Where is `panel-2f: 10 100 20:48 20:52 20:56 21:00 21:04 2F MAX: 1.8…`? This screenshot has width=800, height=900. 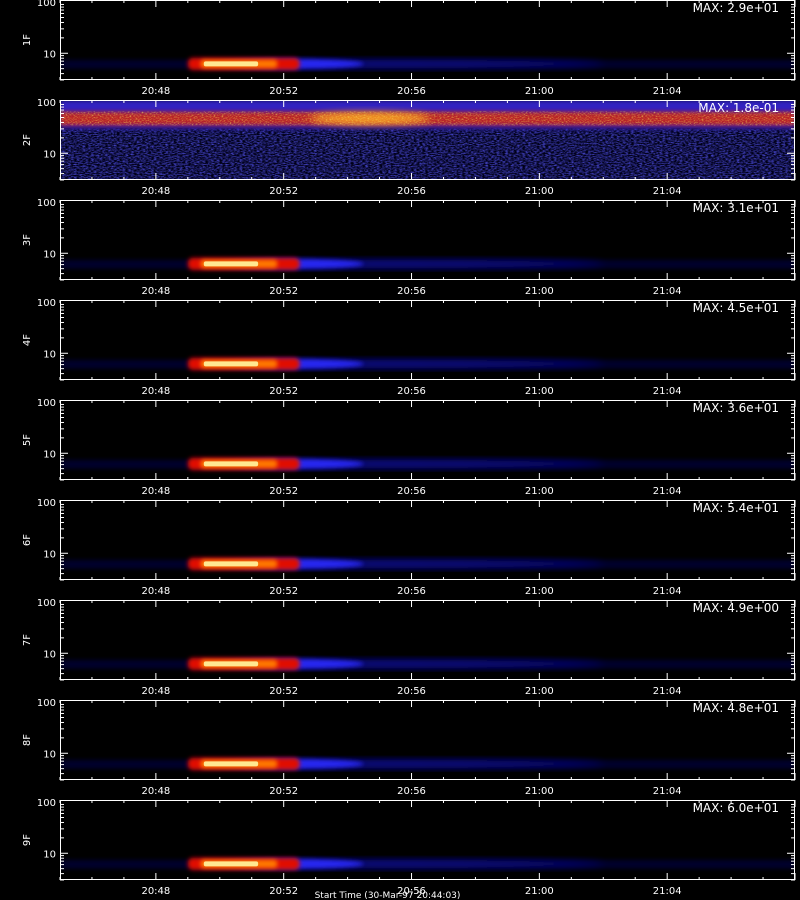
panel-2f: 10 100 20:48 20:52 20:56 21:00 21:04 2F MAX: 1.8… is located at coordinates (409, 147).